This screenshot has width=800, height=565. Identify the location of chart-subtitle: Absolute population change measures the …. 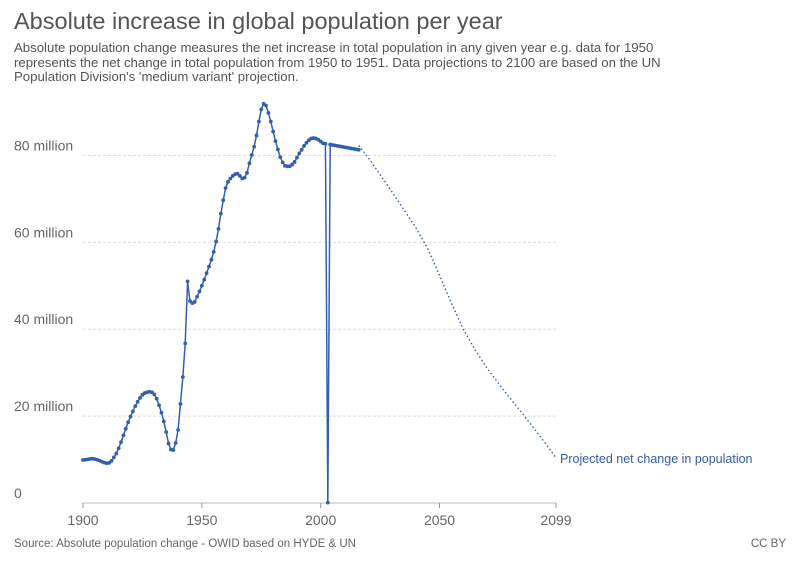
(337, 62).